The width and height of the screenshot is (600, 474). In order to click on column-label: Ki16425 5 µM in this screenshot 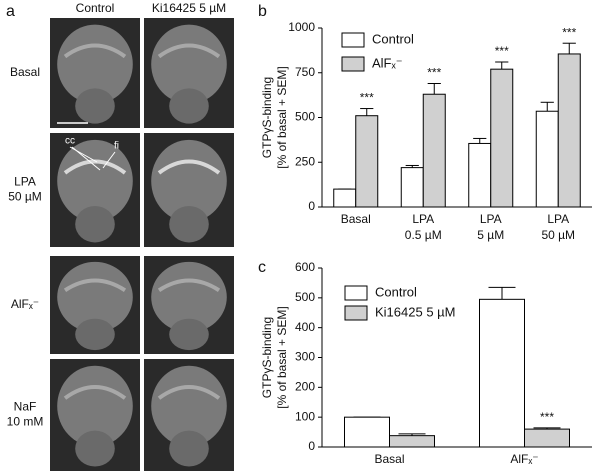, I will do `click(189, 8)`.